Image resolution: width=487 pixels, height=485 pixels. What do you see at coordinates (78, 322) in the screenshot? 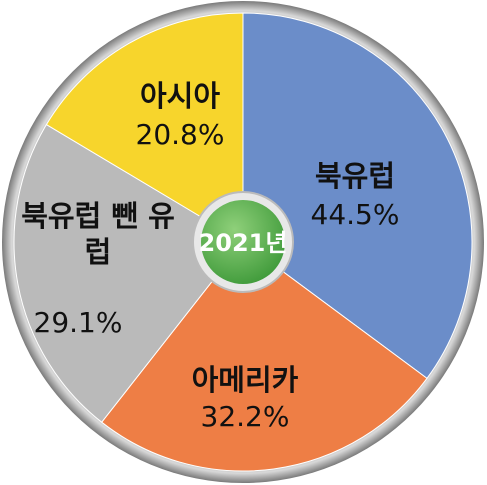
I see `value-label: 29.1%` at bounding box center [78, 322].